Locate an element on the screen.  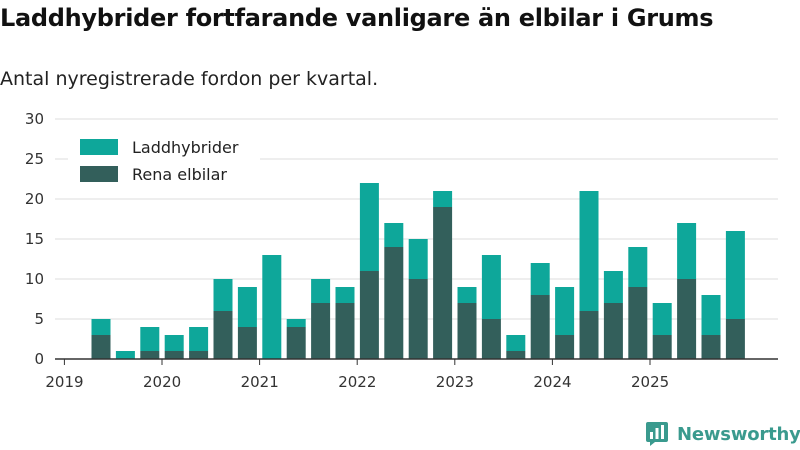
bar-laddhybrider-2020-q4 is located at coordinates (247, 307).